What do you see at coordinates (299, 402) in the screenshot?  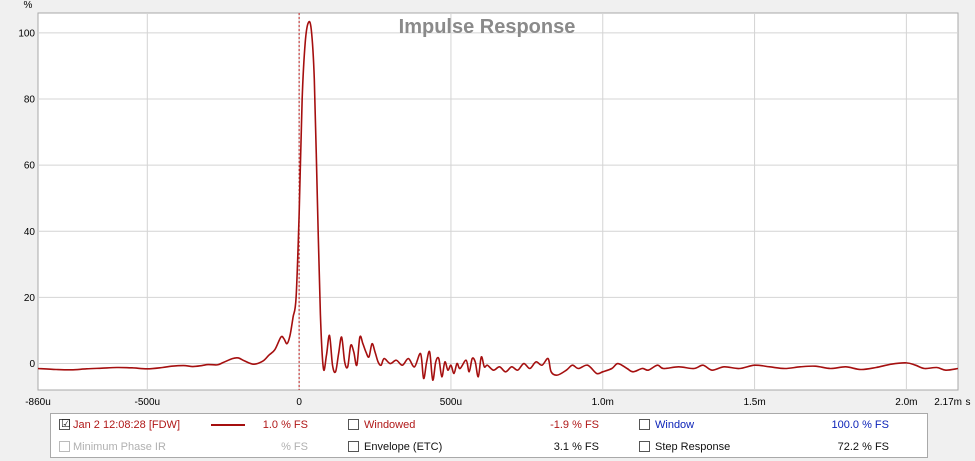 I see `x-tick-label: 0` at bounding box center [299, 402].